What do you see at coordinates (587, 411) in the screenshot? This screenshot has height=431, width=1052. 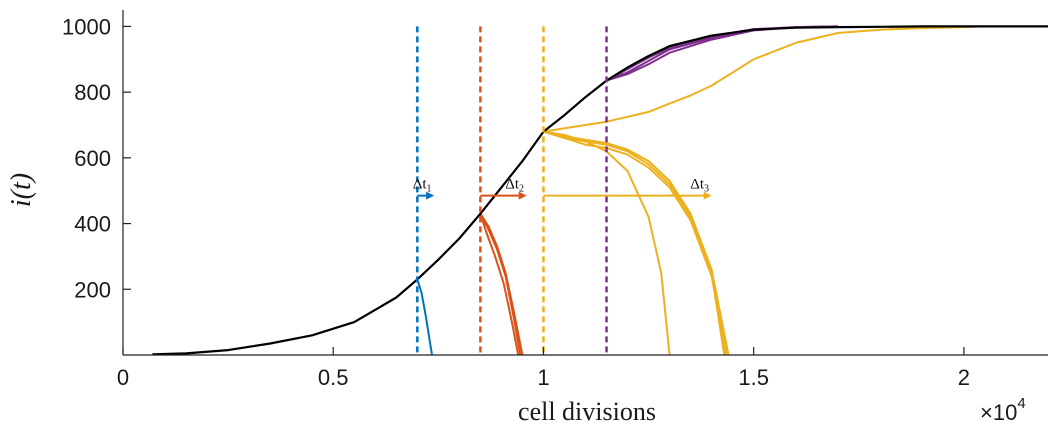 I see `x-axis-label: cell divisions` at bounding box center [587, 411].